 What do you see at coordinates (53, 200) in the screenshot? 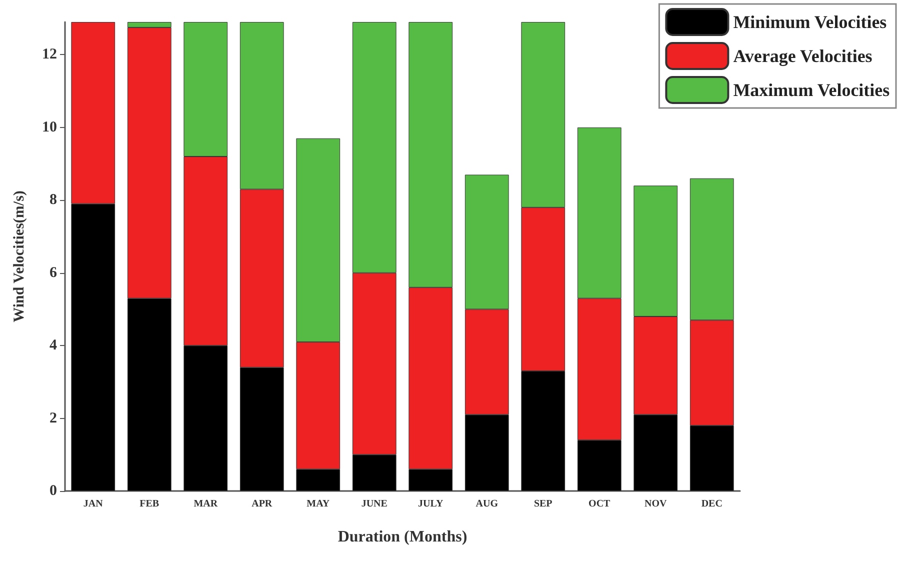
I see `y-tick-label: 8` at bounding box center [53, 200].